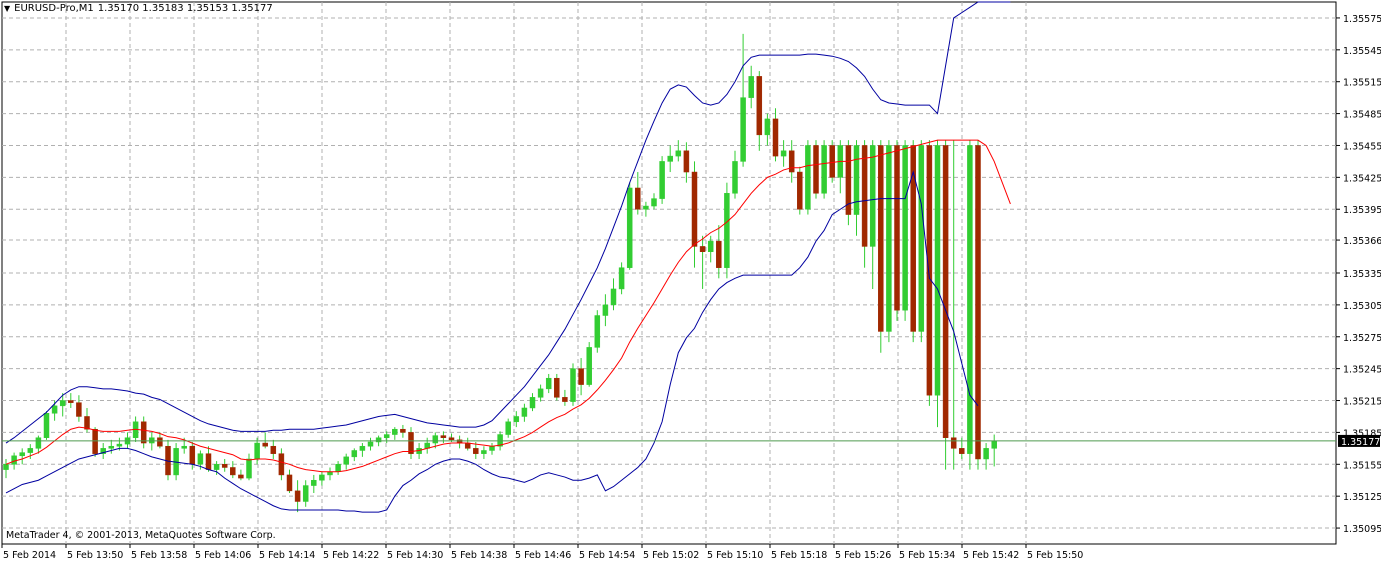 The width and height of the screenshot is (1381, 564). What do you see at coordinates (607, 555) in the screenshot?
I see `x-tick-label: 5 Feb 14:54` at bounding box center [607, 555].